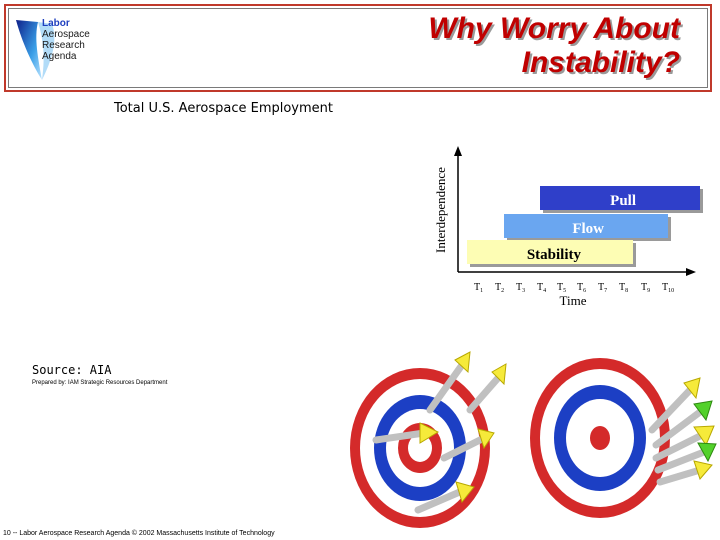  I want to click on title-line-1: Why Worry About, so click(554, 28).